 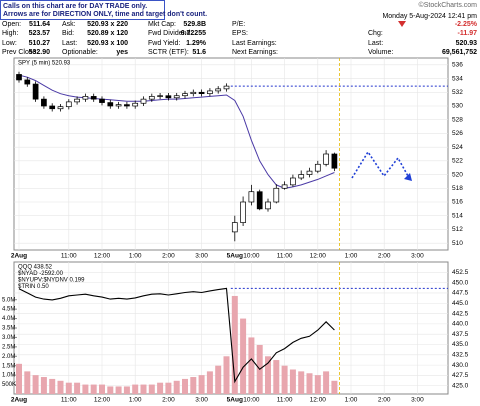 I want to click on quote-value: 510.27, so click(x=40, y=43).